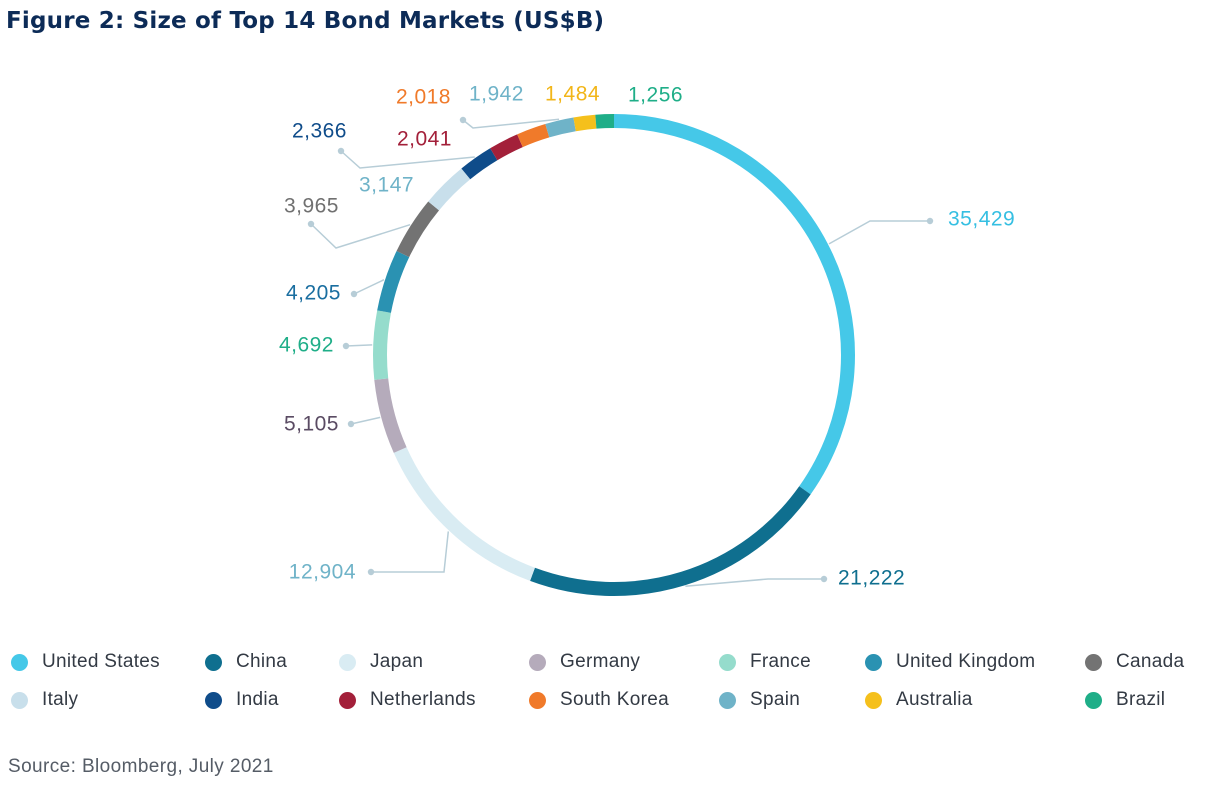 The image size is (1217, 786). Describe the element at coordinates (463, 120) in the screenshot. I see `leader-dot-spain` at that location.